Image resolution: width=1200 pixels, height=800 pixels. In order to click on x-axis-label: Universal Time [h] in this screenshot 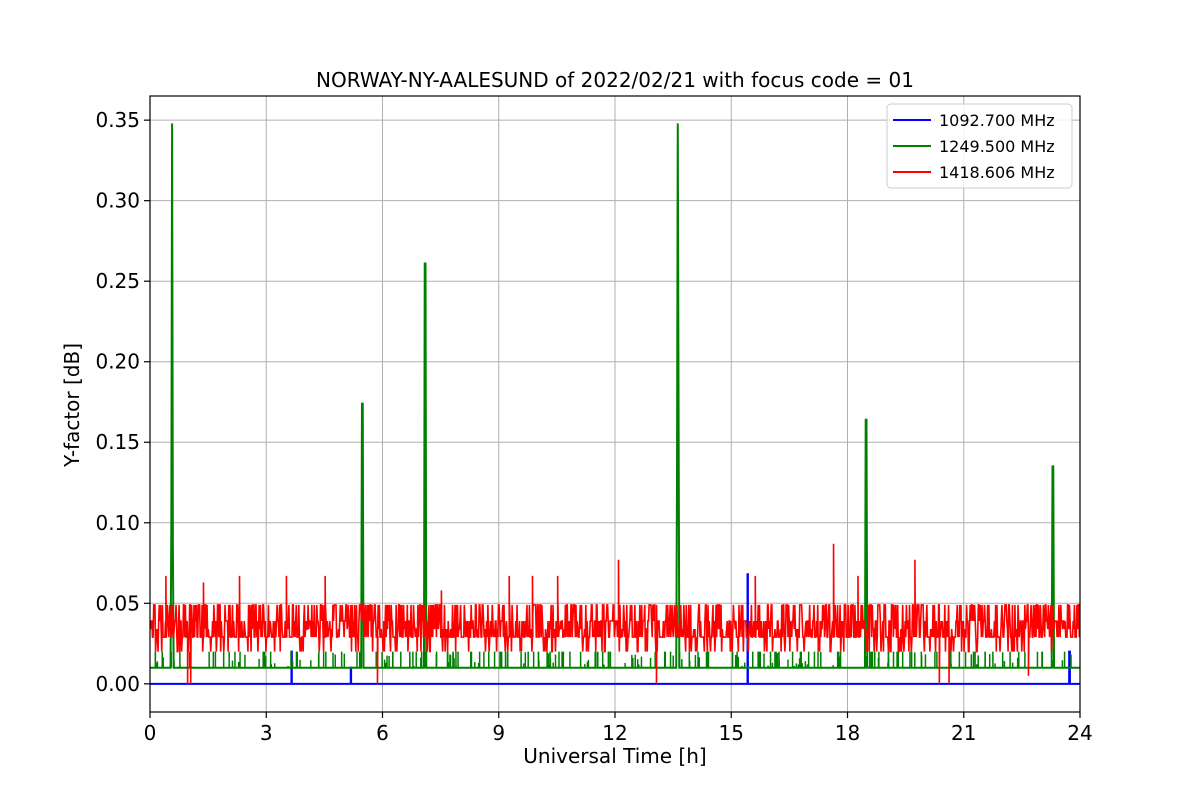, I will do `click(614, 756)`.